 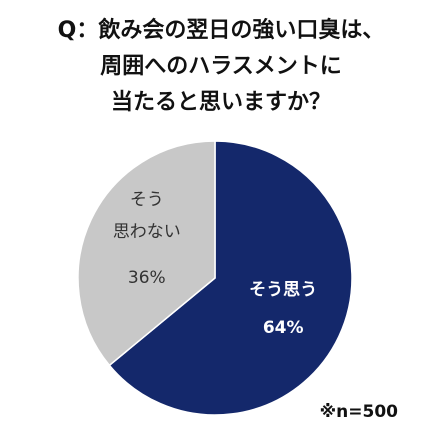 What do you see at coordinates (220, 102) in the screenshot?
I see `chart-title: 当たると思いますか？` at bounding box center [220, 102].